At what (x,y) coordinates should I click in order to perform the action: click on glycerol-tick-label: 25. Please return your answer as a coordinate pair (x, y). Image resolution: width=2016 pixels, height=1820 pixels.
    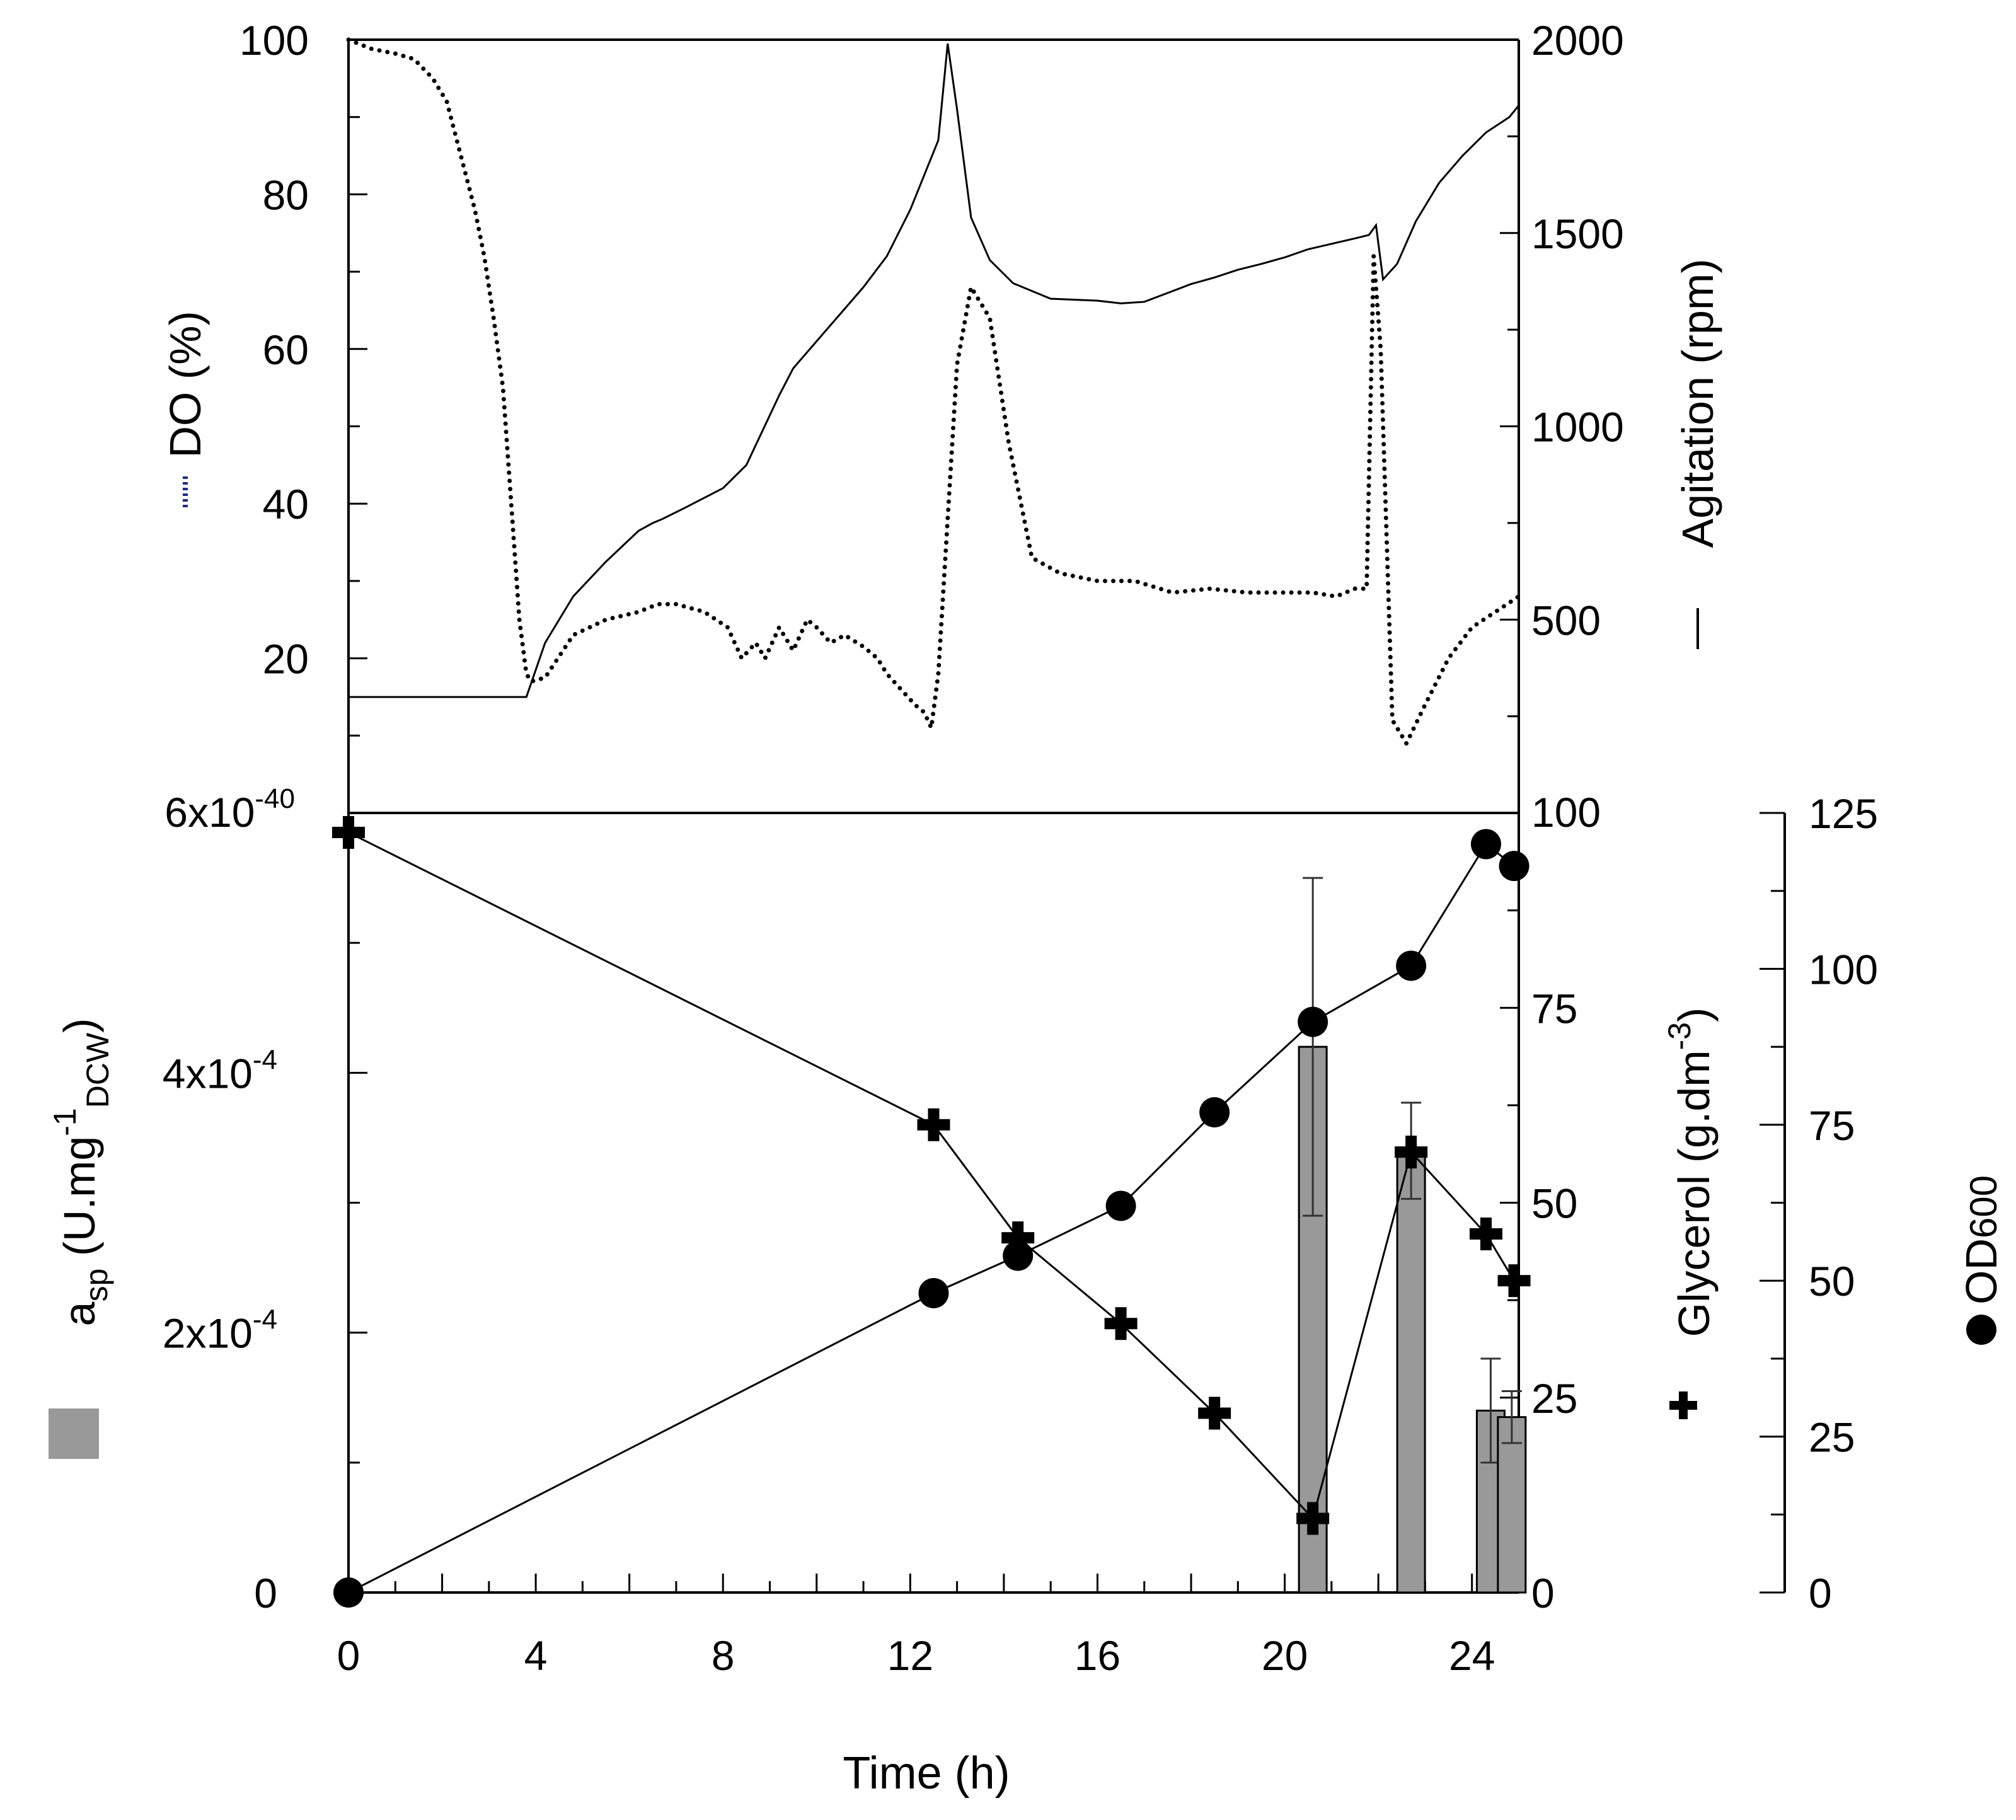
    Looking at the image, I should click on (1554, 1398).